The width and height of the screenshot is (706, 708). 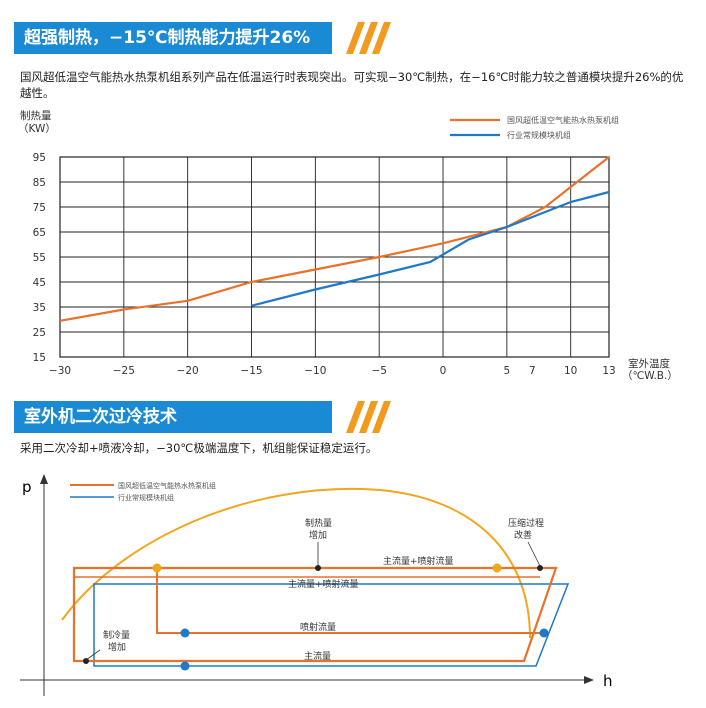 I want to click on label-main-jet-top: 主流量+喷射流量, so click(x=418, y=561).